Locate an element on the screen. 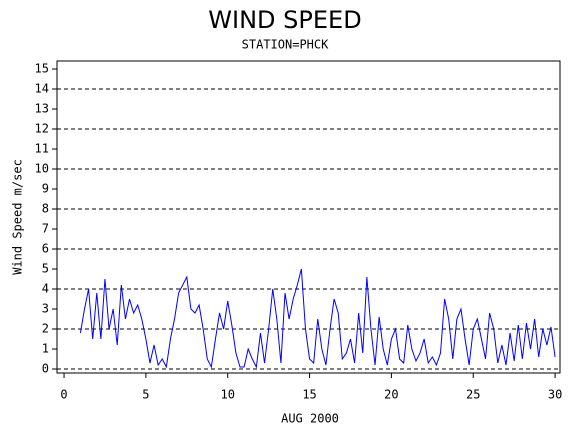 The height and width of the screenshot is (430, 570). y-tick-label: 7 is located at coordinates (45, 229).